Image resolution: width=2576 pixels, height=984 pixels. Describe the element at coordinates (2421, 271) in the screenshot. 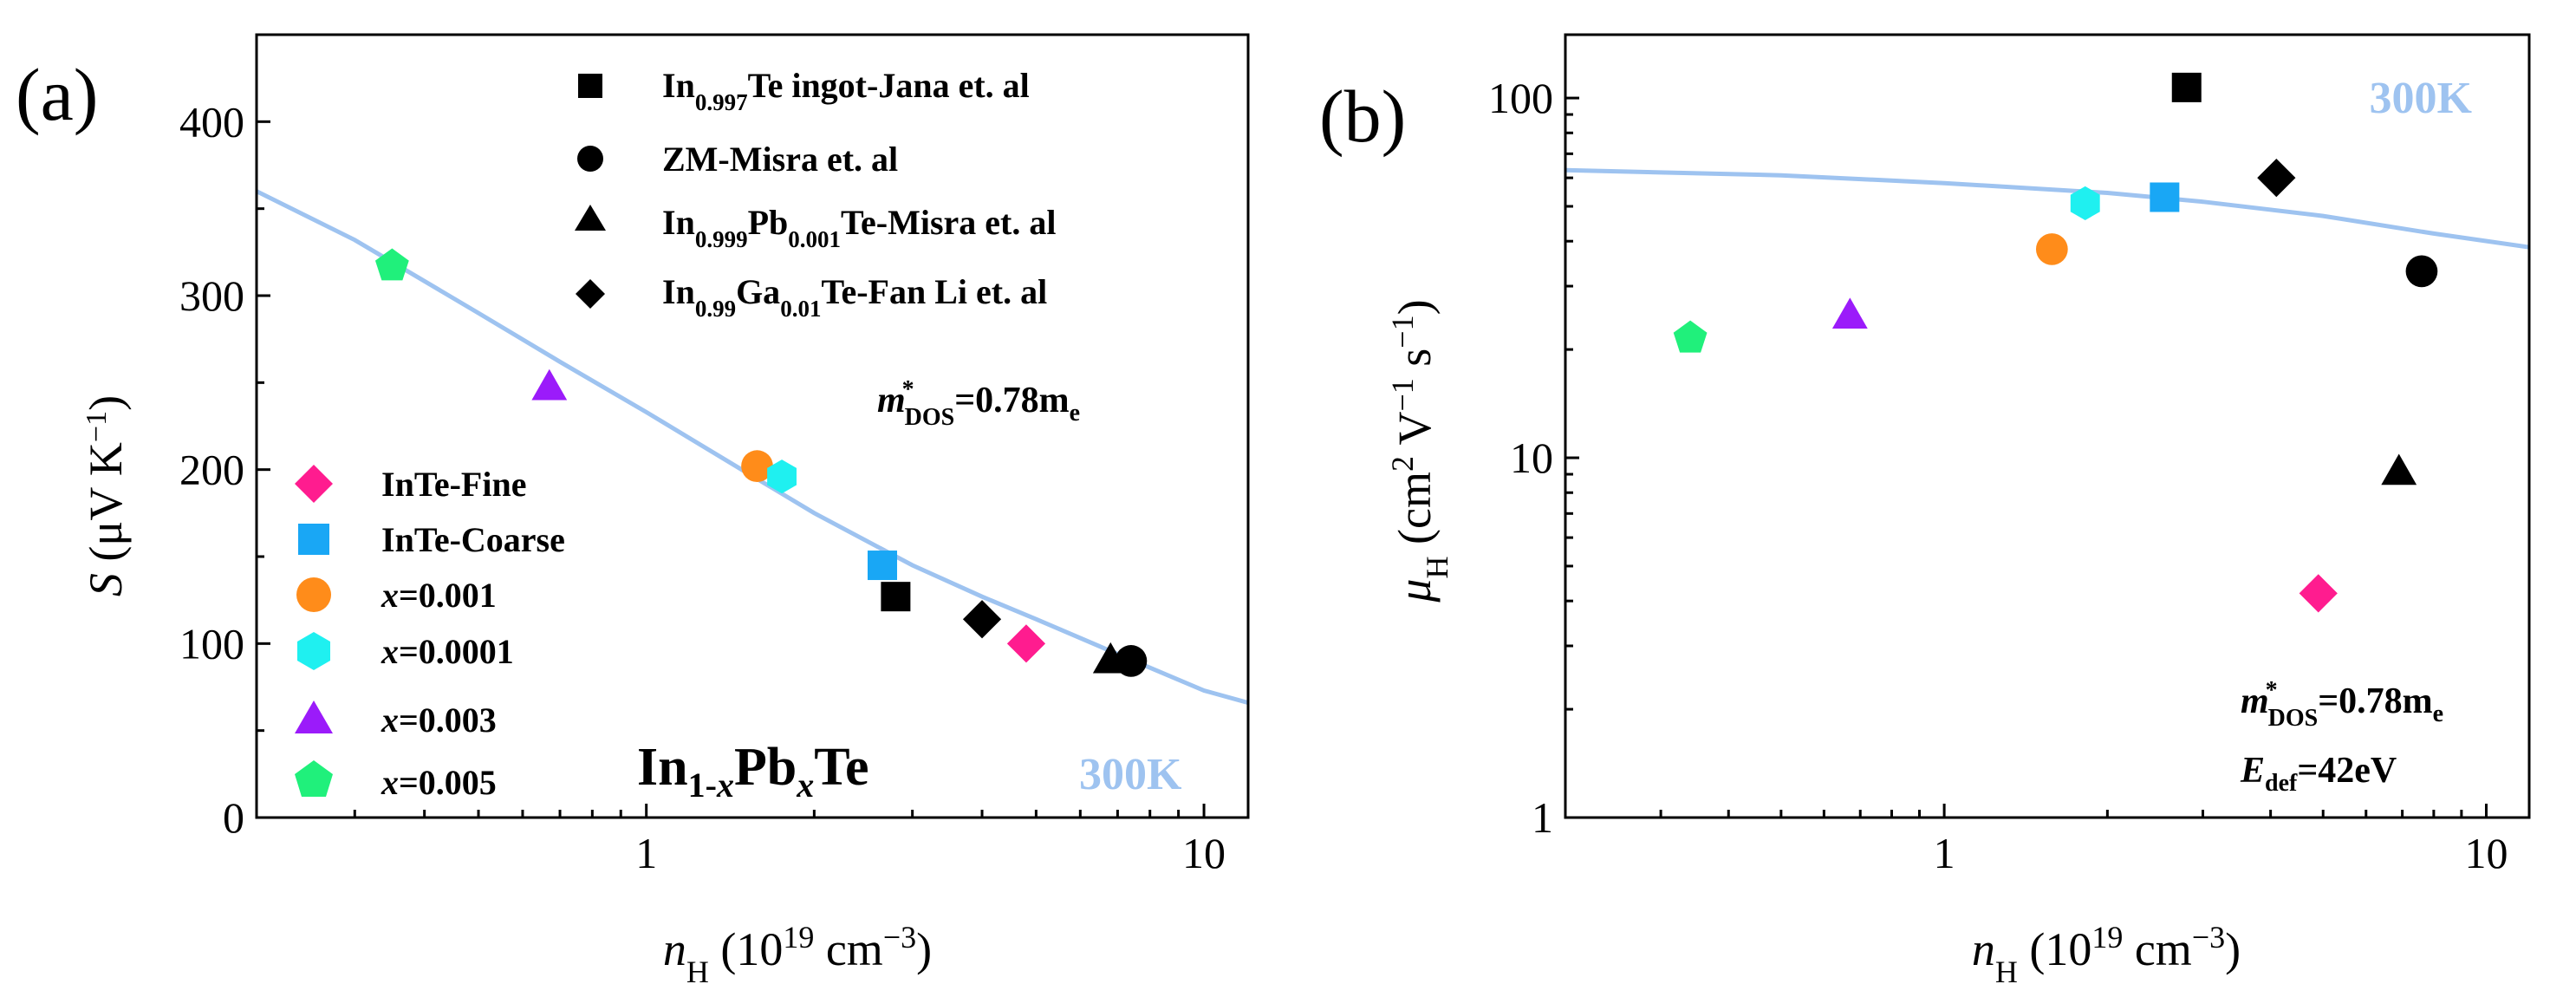

I see `panel-b-point-lit_zm` at that location.